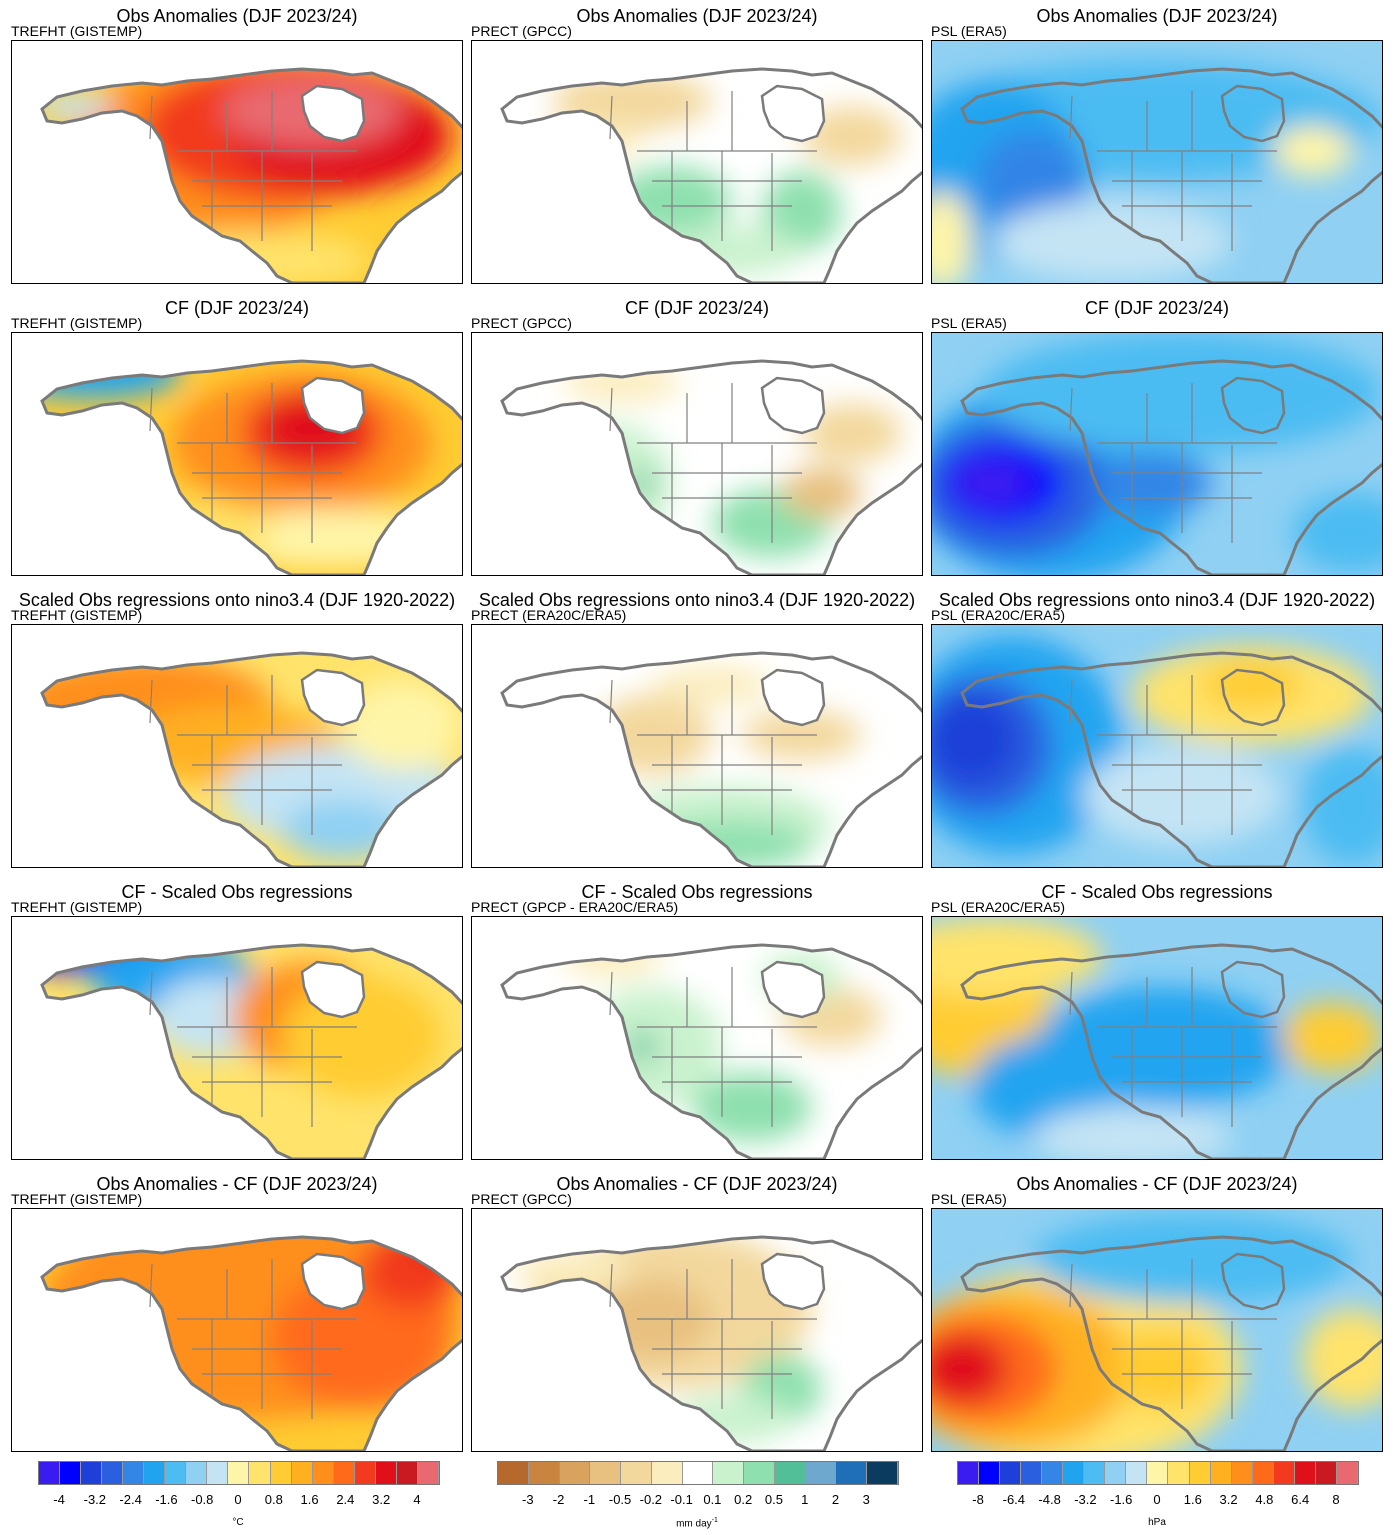  Describe the element at coordinates (558, 1499) in the screenshot. I see `colorbar-tick-label: -2` at that location.